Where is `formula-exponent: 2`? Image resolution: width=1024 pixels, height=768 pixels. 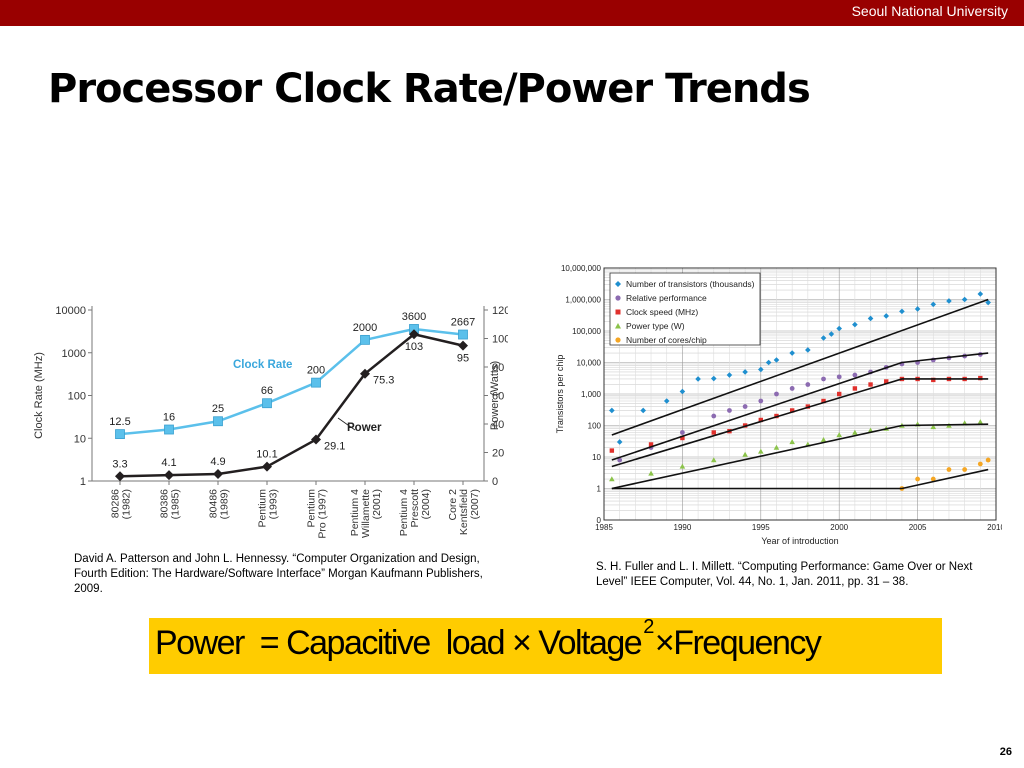 formula-exponent: 2 is located at coordinates (648, 627).